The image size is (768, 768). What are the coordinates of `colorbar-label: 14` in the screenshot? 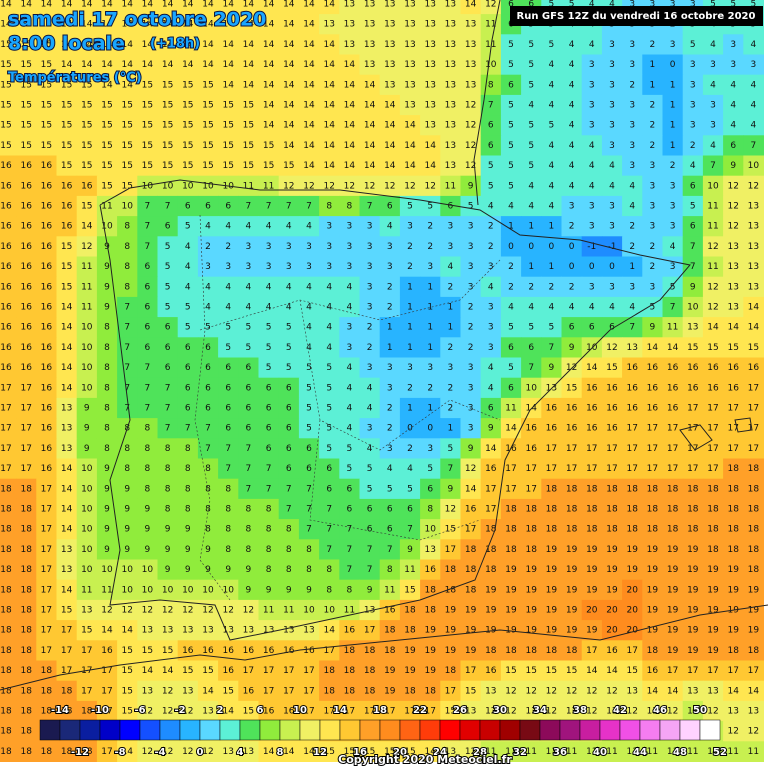 It's located at (340, 710).